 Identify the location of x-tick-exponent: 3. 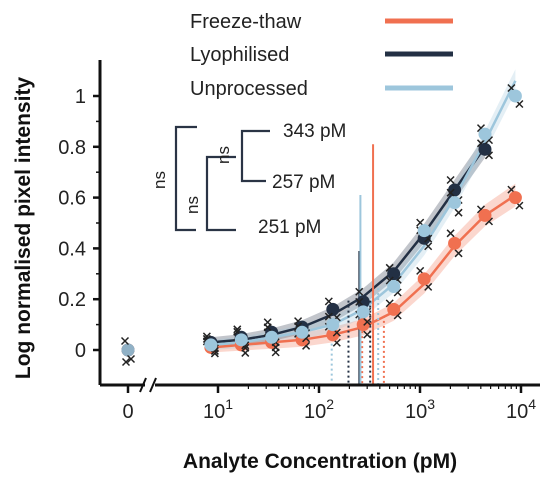
(431, 404).